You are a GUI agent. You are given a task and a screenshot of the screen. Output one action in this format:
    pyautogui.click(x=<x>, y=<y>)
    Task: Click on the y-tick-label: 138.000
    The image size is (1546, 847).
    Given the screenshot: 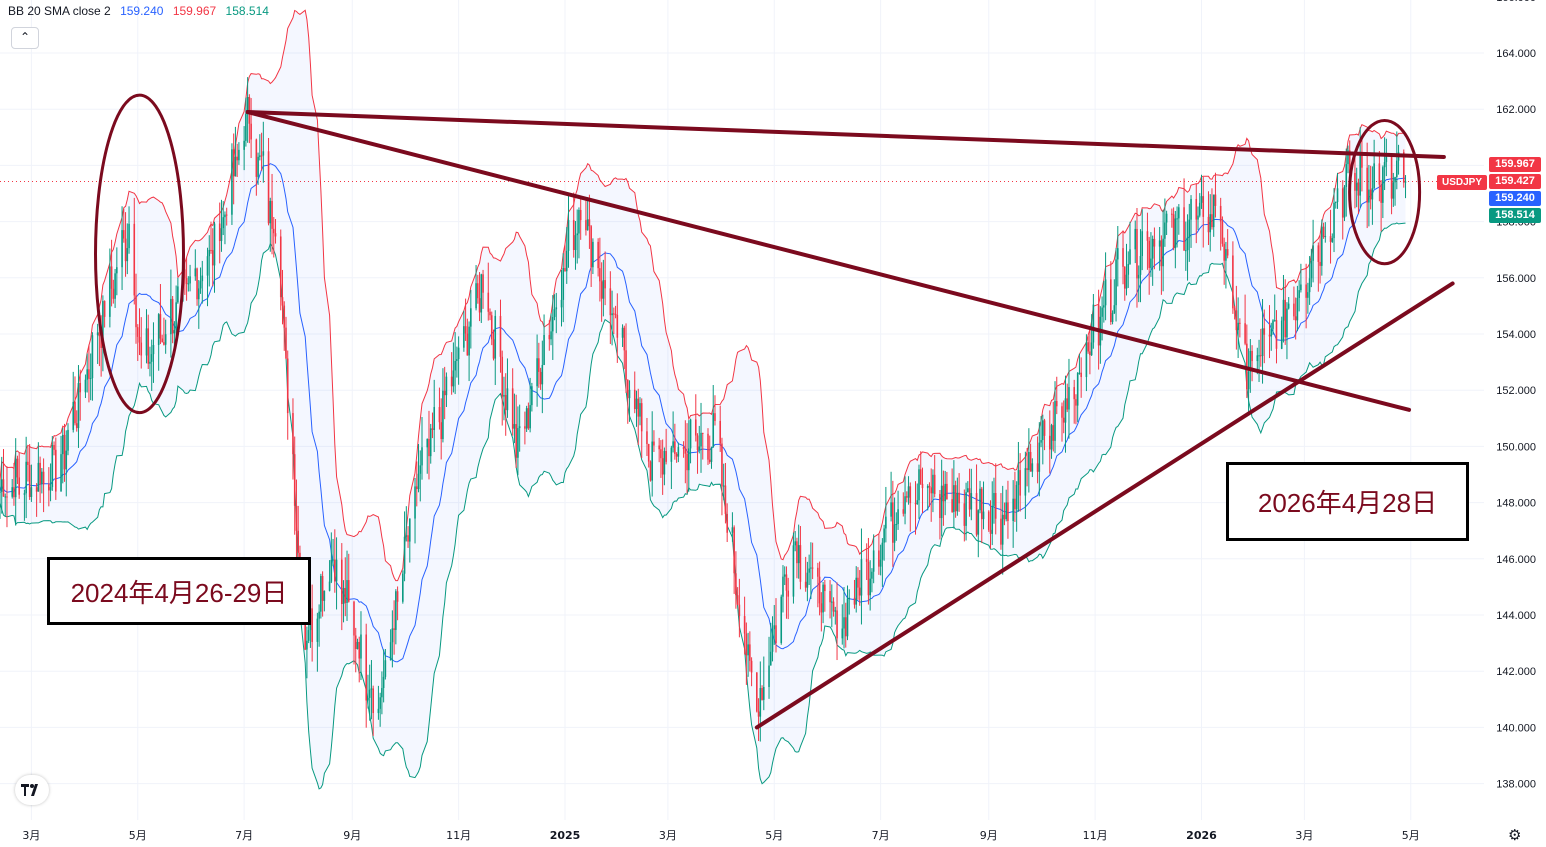 What is the action you would take?
    pyautogui.click(x=1516, y=785)
    